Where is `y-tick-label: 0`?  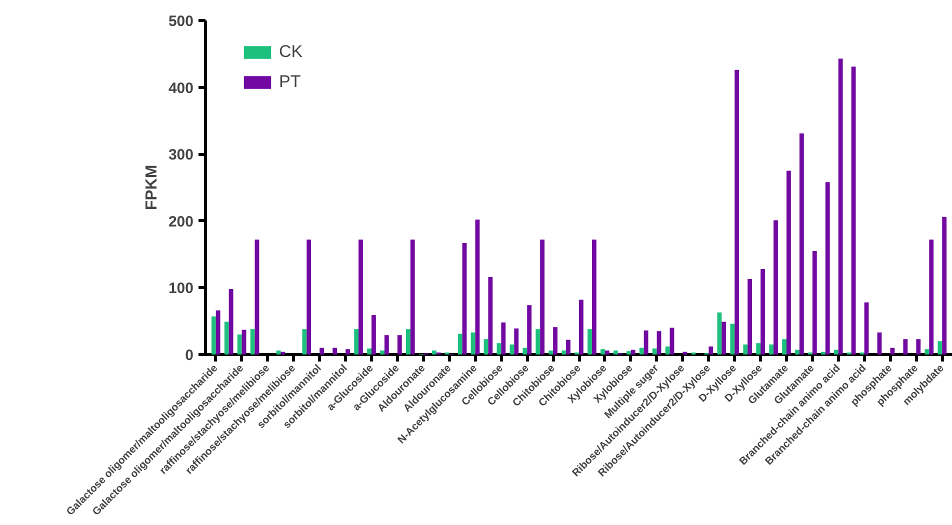
y-tick-label: 0 is located at coordinates (189, 355).